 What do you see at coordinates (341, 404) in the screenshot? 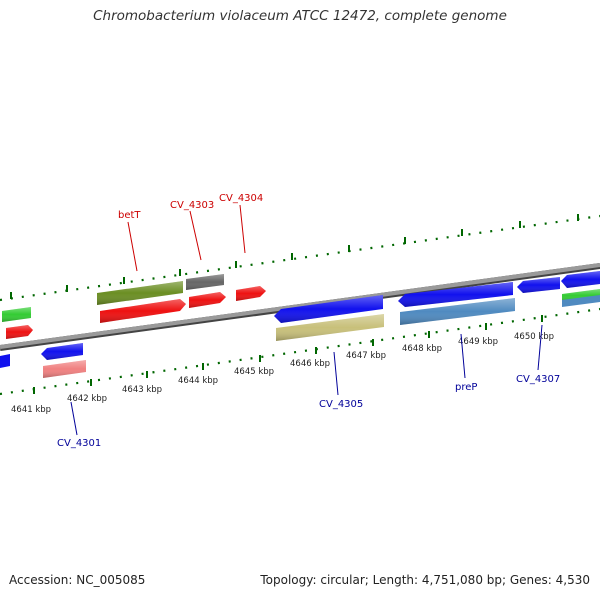
I see `gene-label-cv4305: CV_4305` at bounding box center [341, 404].